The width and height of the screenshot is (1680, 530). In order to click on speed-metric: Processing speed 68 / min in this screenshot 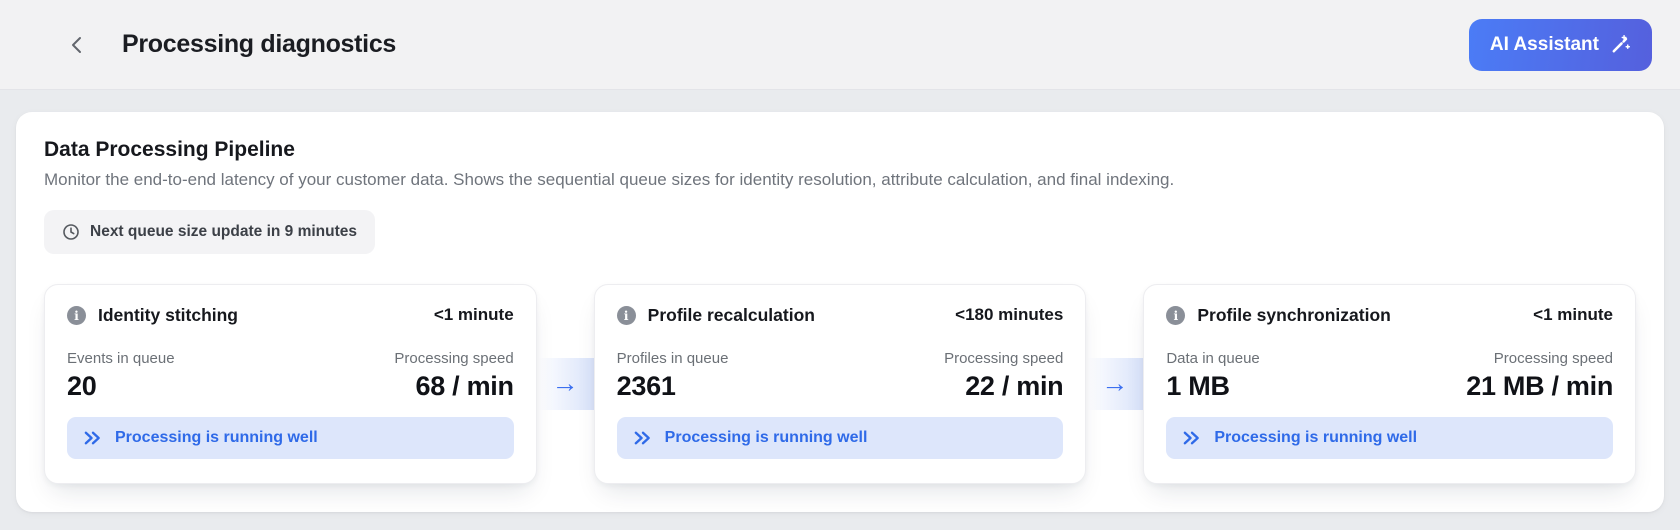, I will do `click(454, 375)`.